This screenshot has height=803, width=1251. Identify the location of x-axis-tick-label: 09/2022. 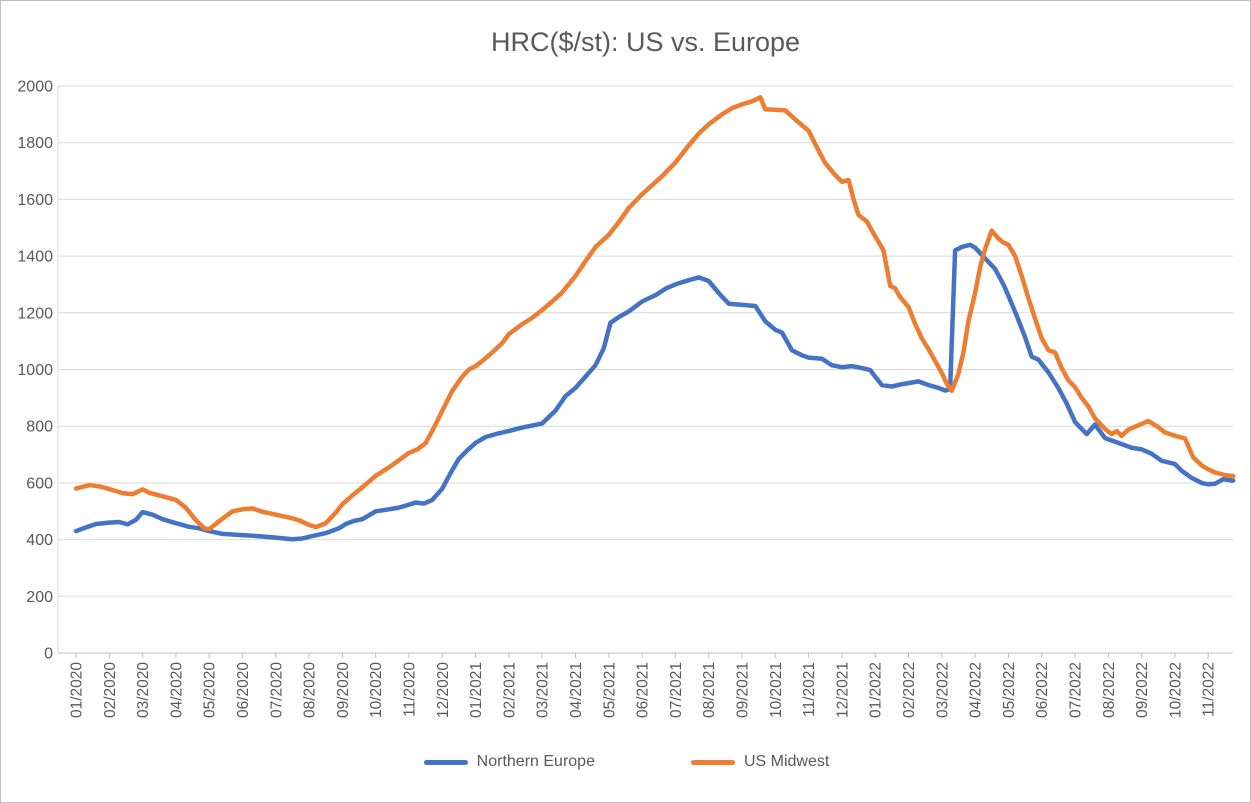
(1142, 690).